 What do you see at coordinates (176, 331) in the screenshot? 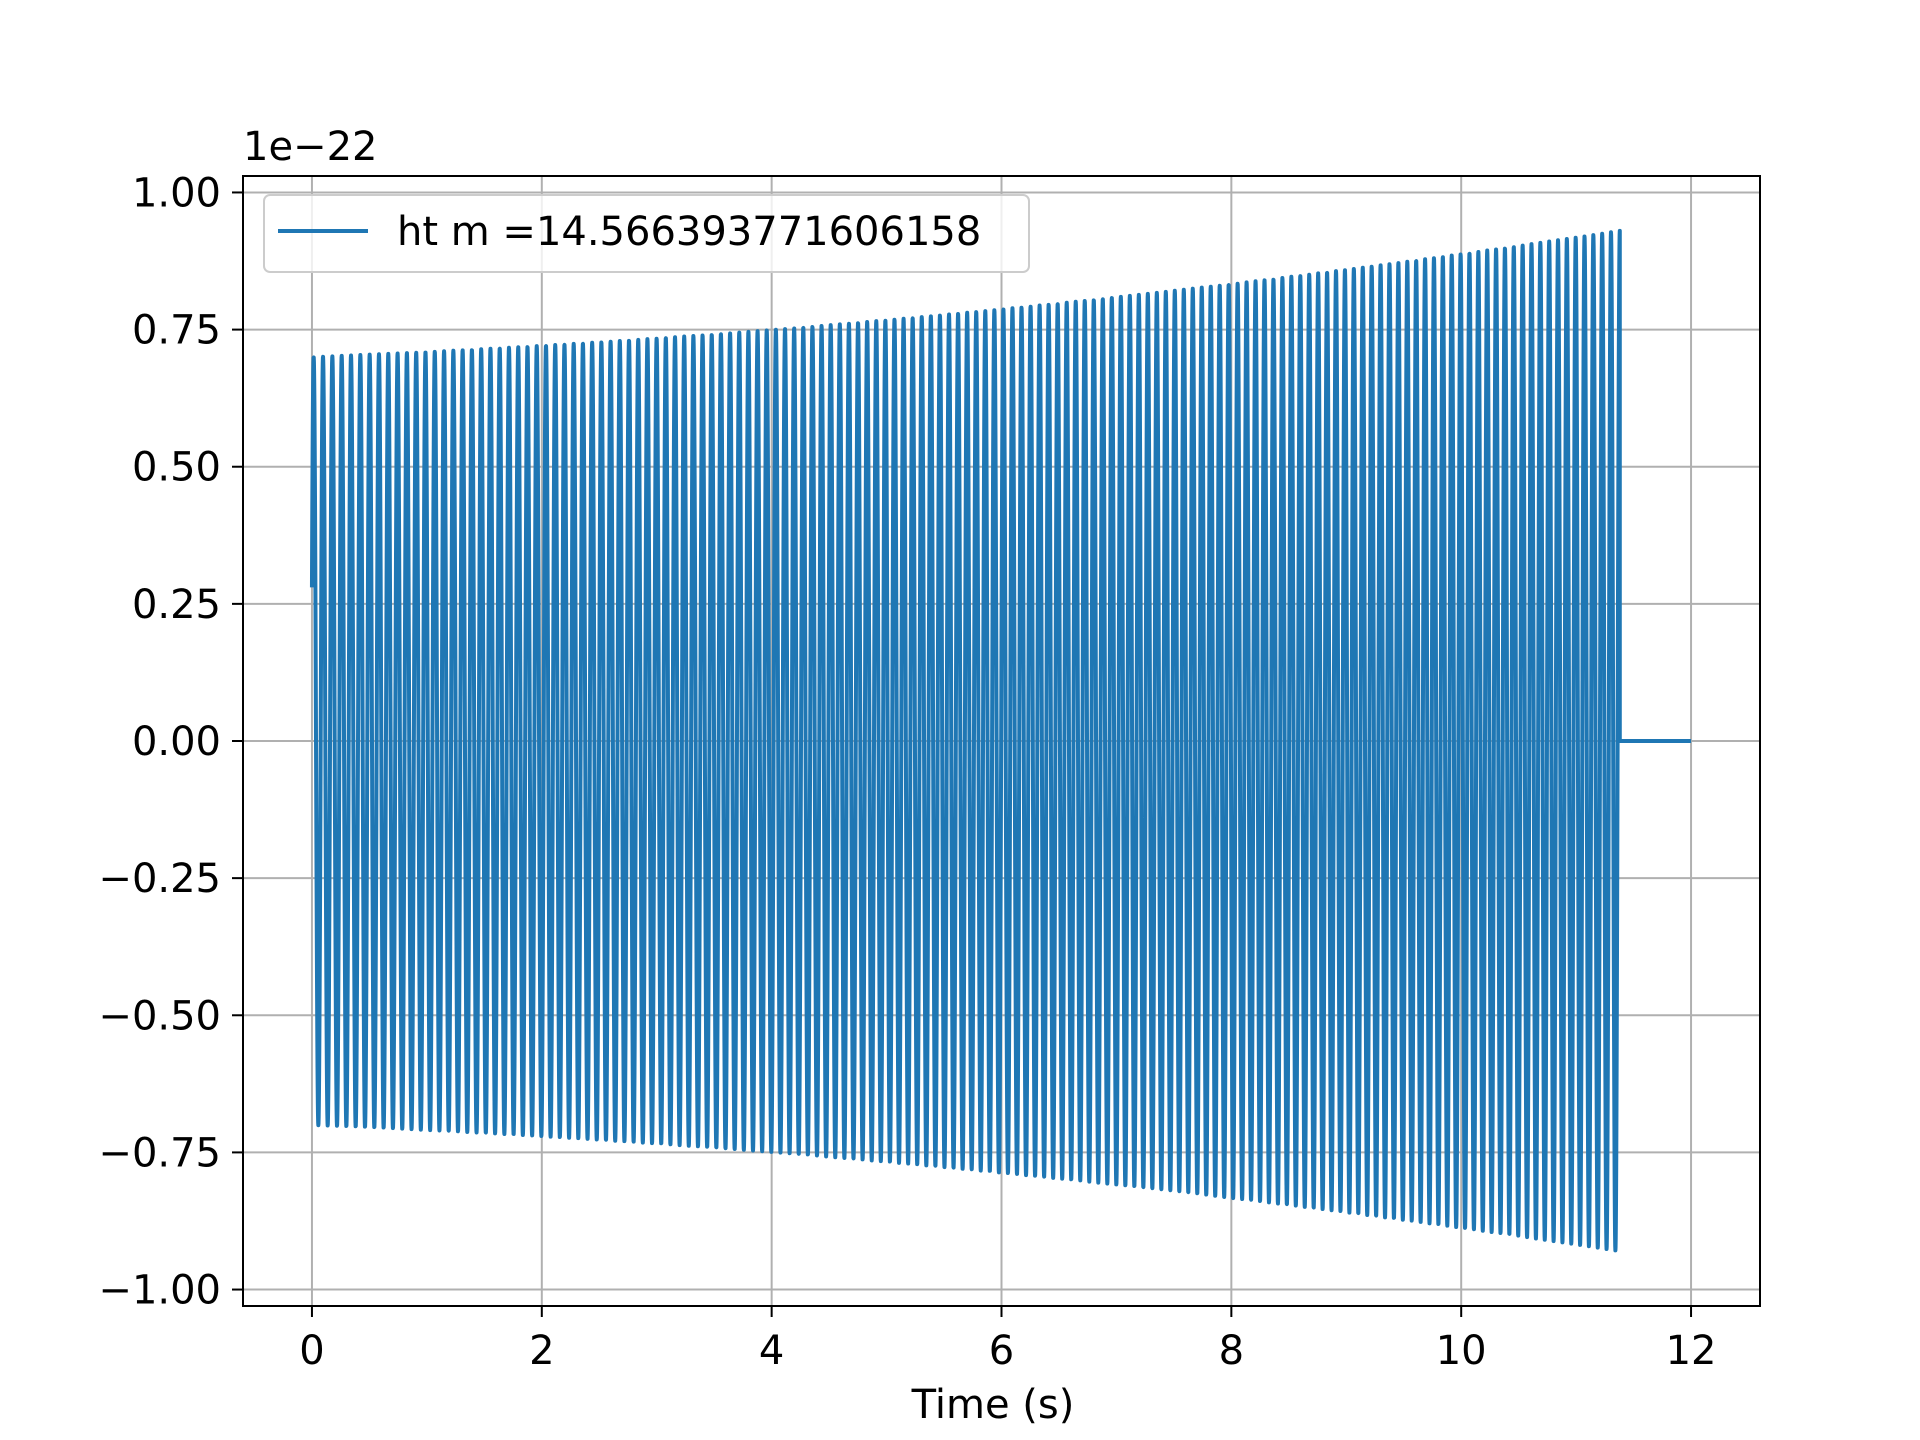
I see `y-tick-label: 0.75` at bounding box center [176, 331].